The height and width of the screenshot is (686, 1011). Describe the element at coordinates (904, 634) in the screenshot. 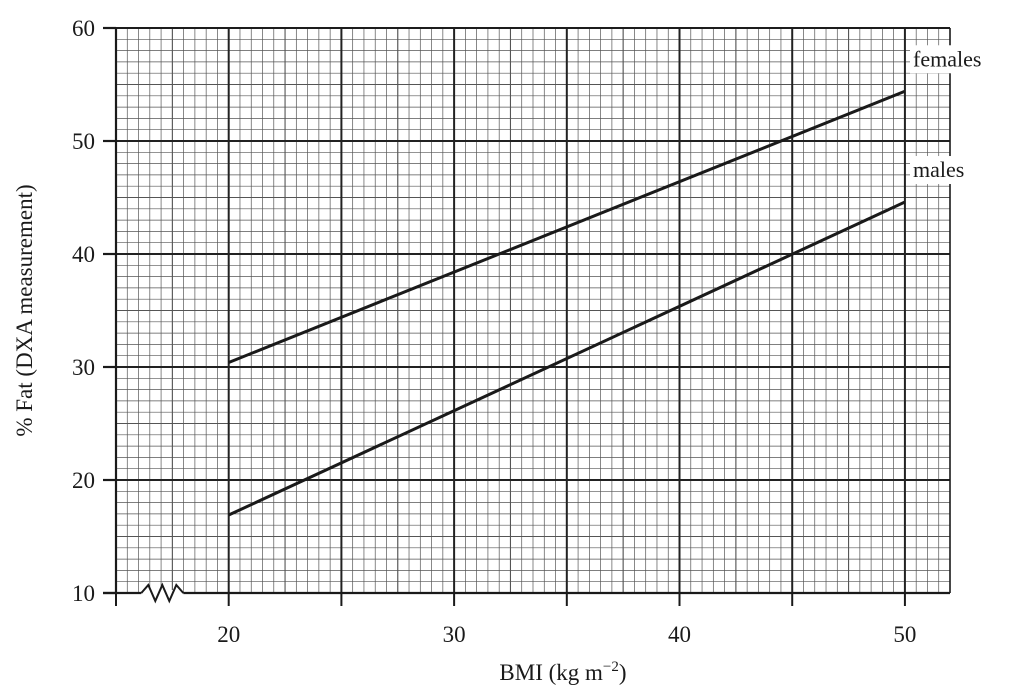

I see `x-tick-label: 50` at that location.